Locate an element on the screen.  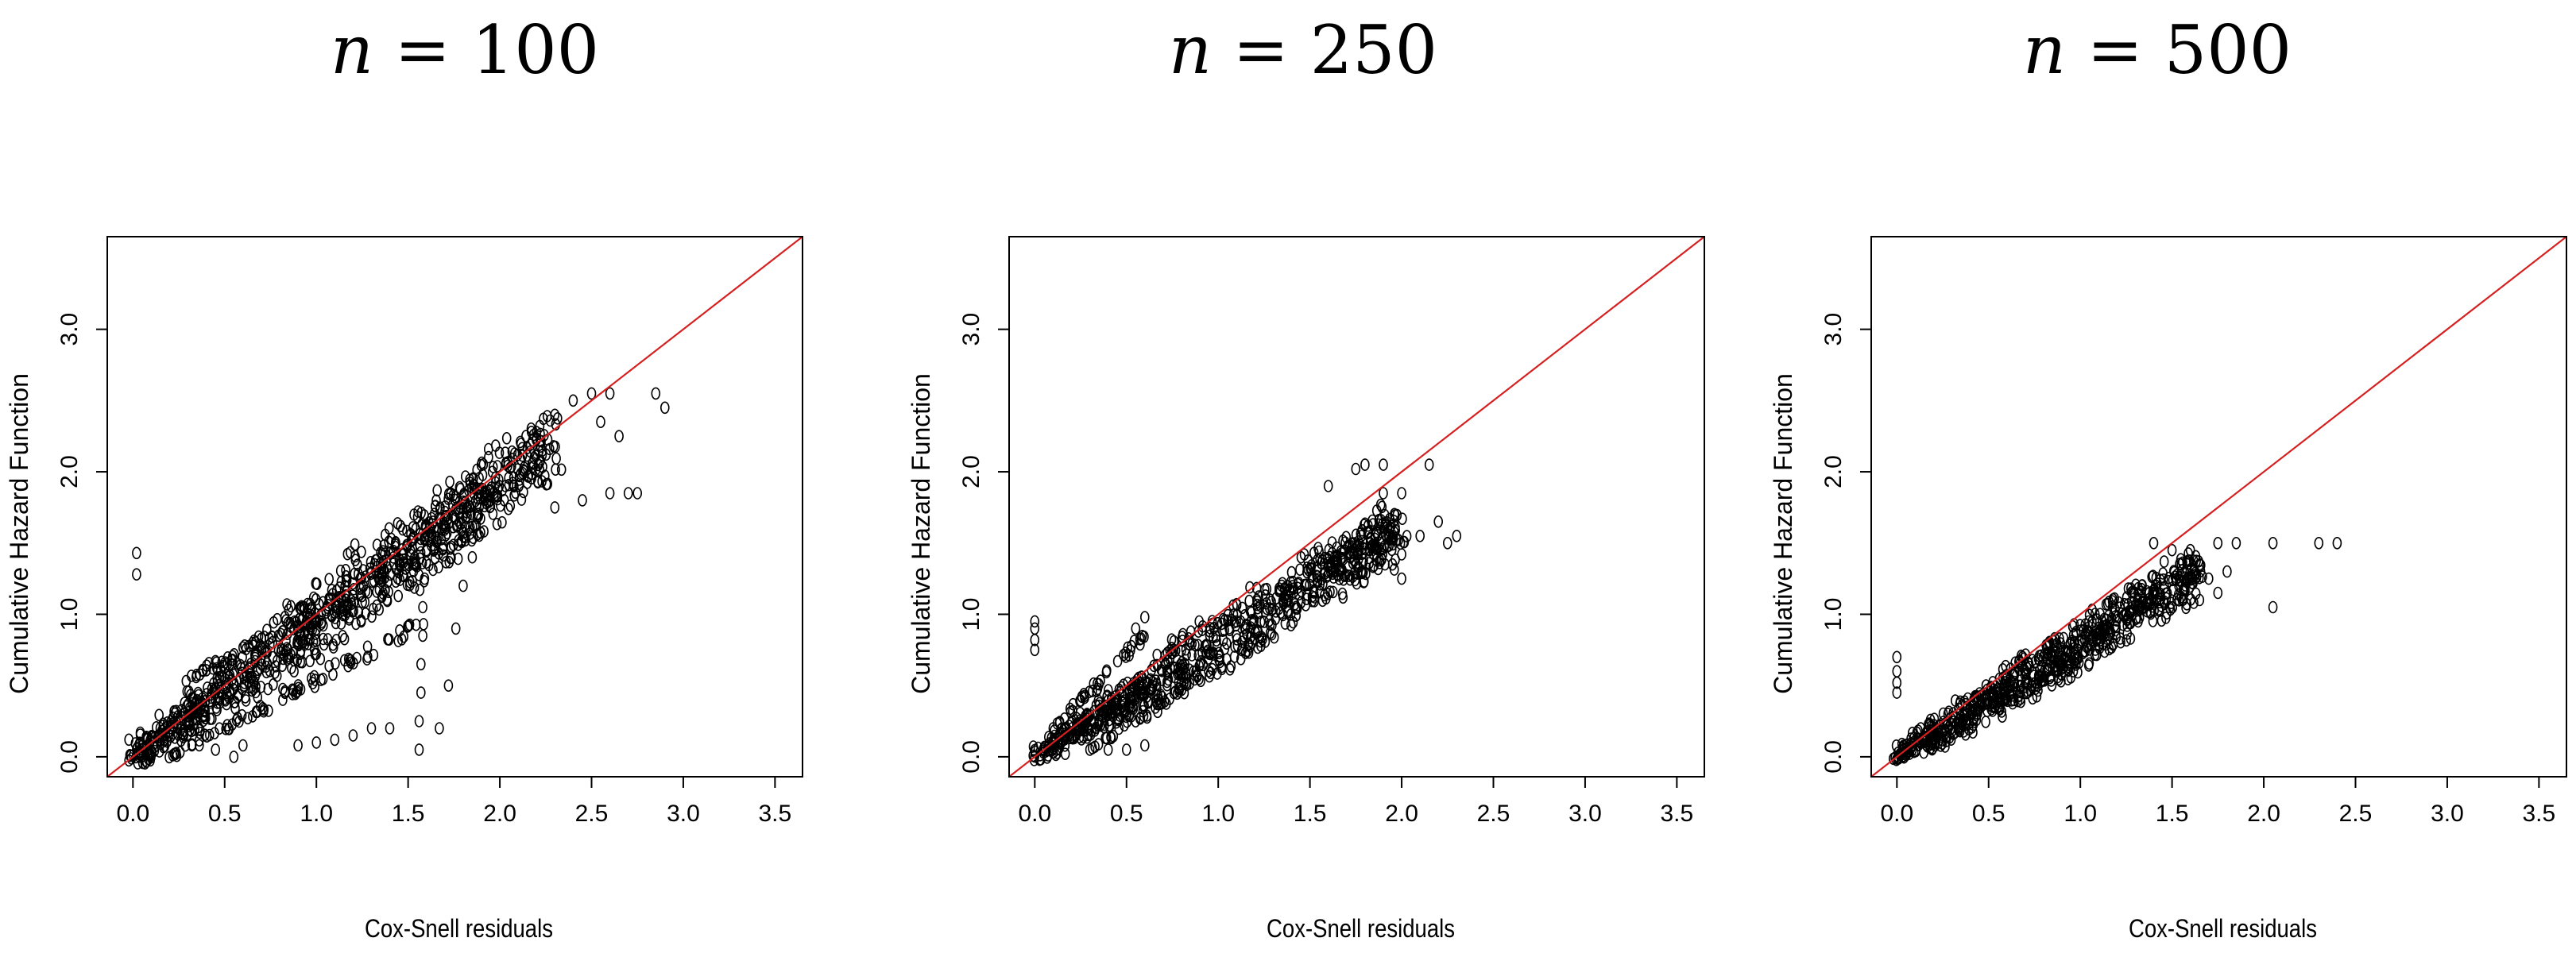
panel-title: n = 500 is located at coordinates (2157, 50).